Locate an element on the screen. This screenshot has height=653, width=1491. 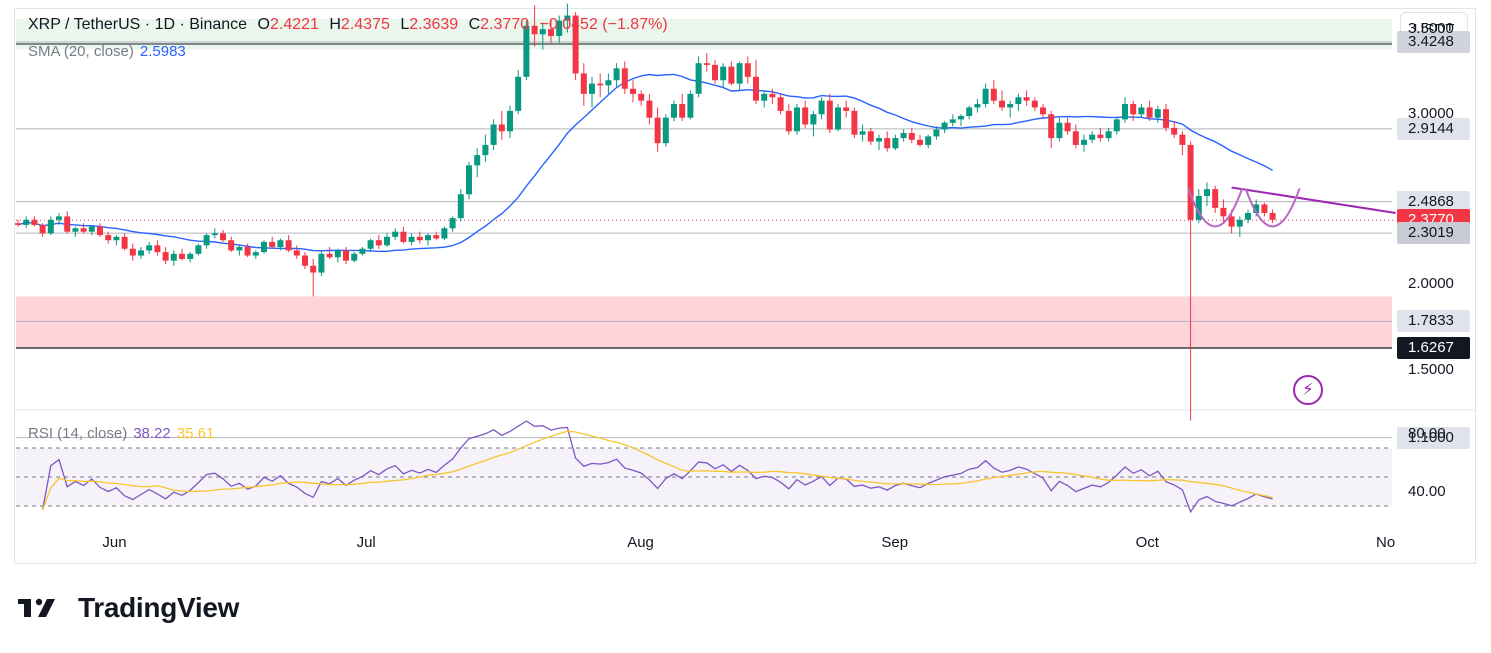
lightning-icon: ⚡ is located at coordinates (1308, 390).